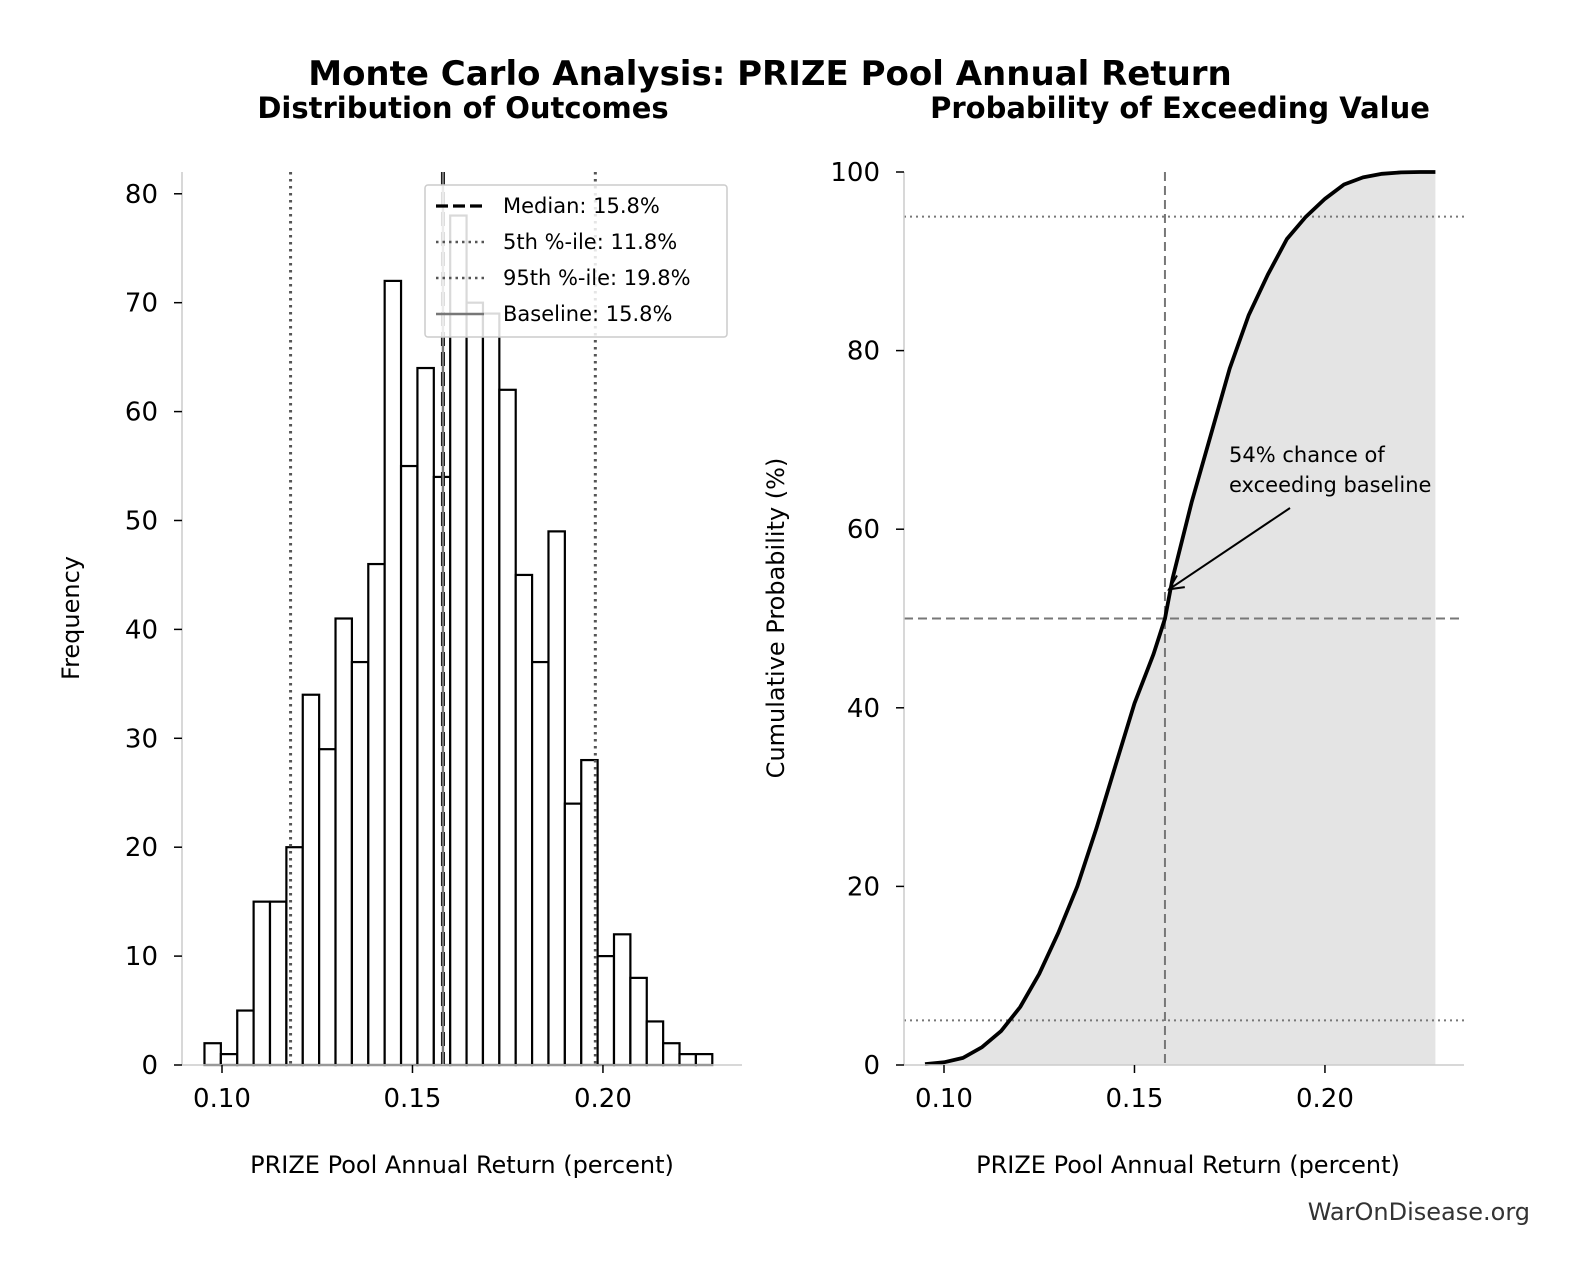  Describe the element at coordinates (1299, 517) in the screenshot. I see `cdf-annotation: 54% chance of exceeding baseline` at that location.